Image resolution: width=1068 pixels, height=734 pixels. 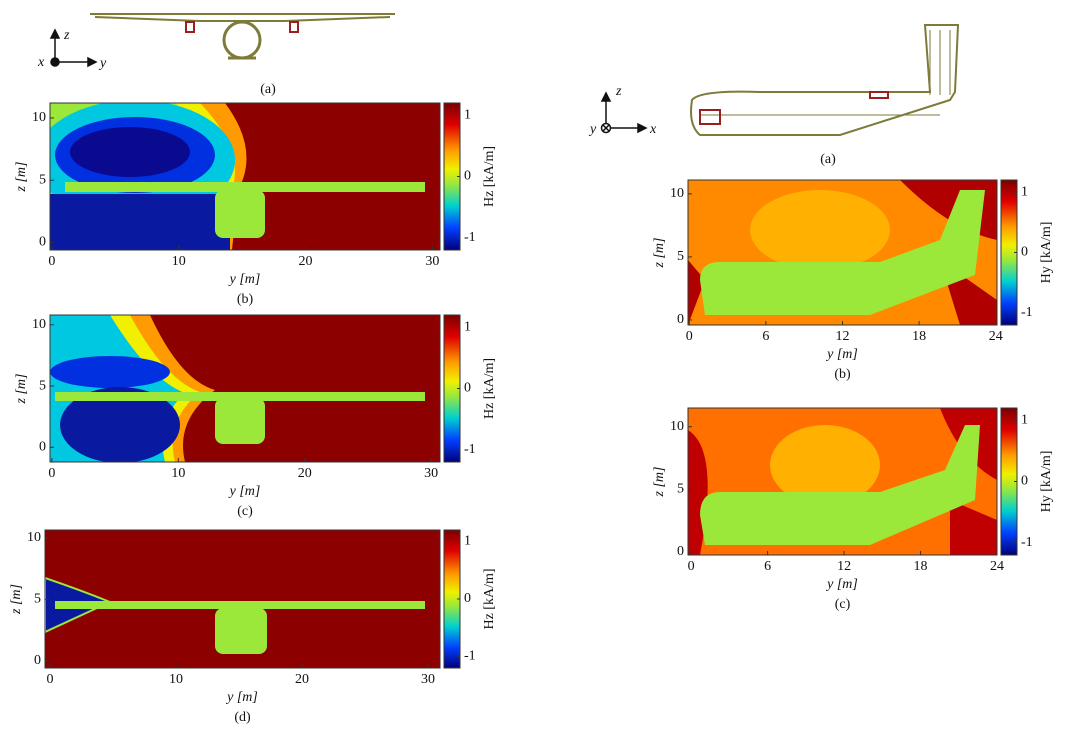 What do you see at coordinates (242, 36) in the screenshot?
I see `aircraft-front-view` at bounding box center [242, 36].